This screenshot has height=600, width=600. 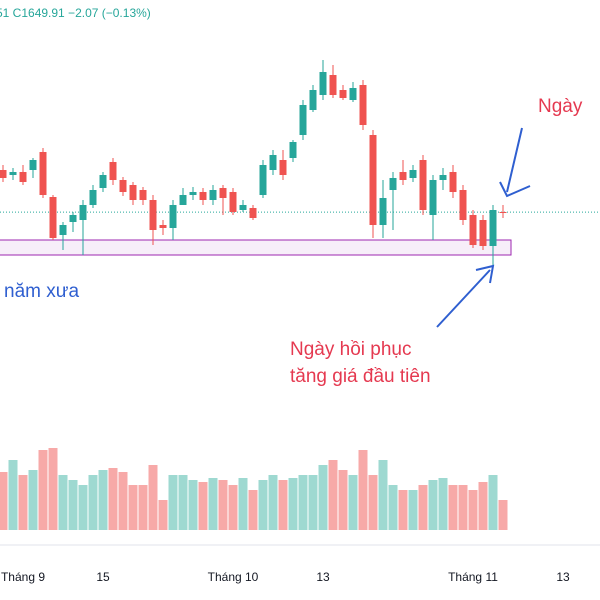 What do you see at coordinates (23, 577) in the screenshot?
I see `x-tick-label: Tháng 9` at bounding box center [23, 577].